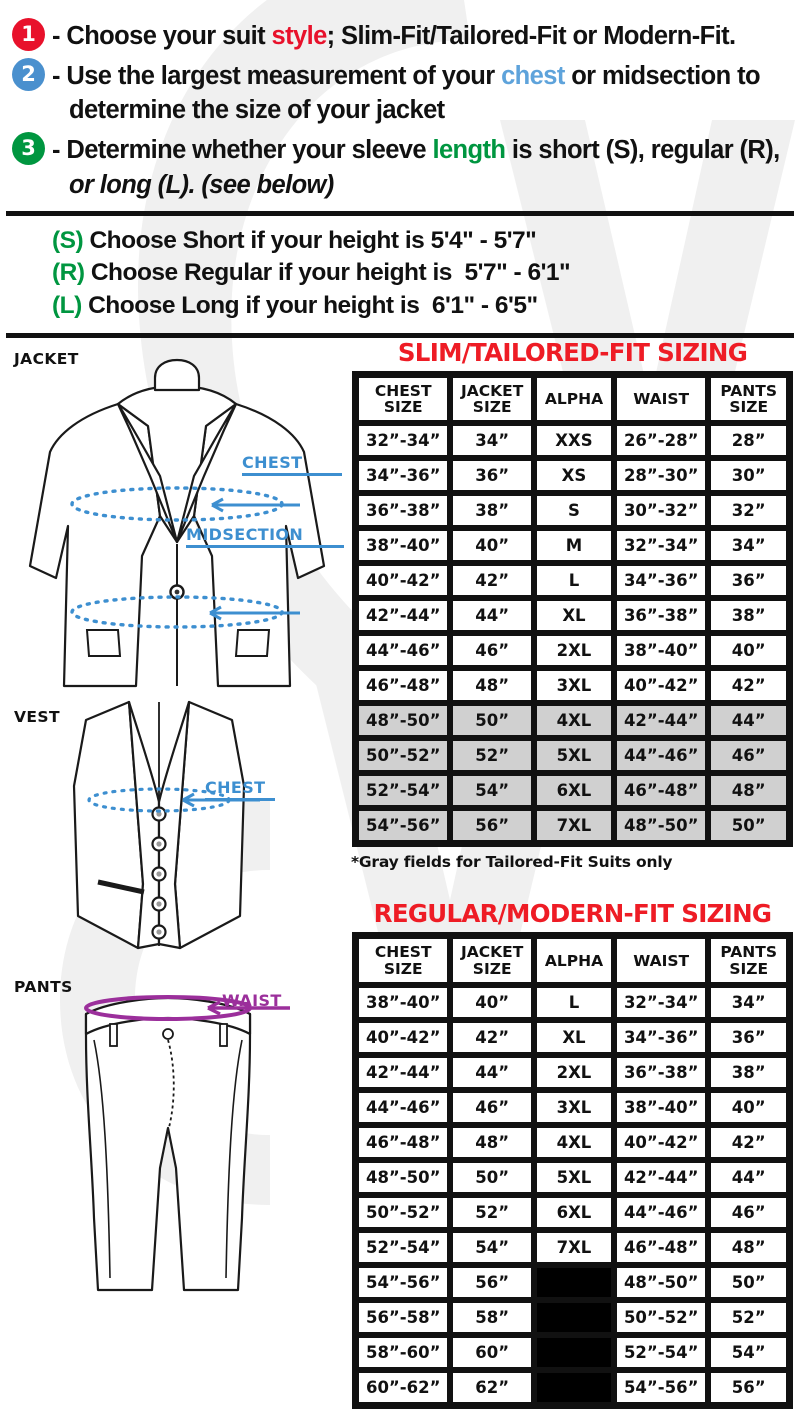 This screenshot has width=800, height=1422. What do you see at coordinates (299, 36) in the screenshot?
I see `highlight-style: style` at bounding box center [299, 36].